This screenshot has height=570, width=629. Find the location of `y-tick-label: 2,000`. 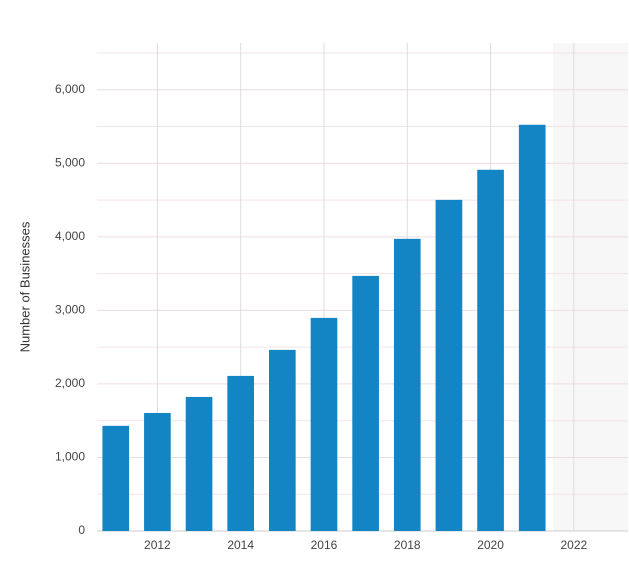

y-tick-label: 2,000 is located at coordinates (70, 383).